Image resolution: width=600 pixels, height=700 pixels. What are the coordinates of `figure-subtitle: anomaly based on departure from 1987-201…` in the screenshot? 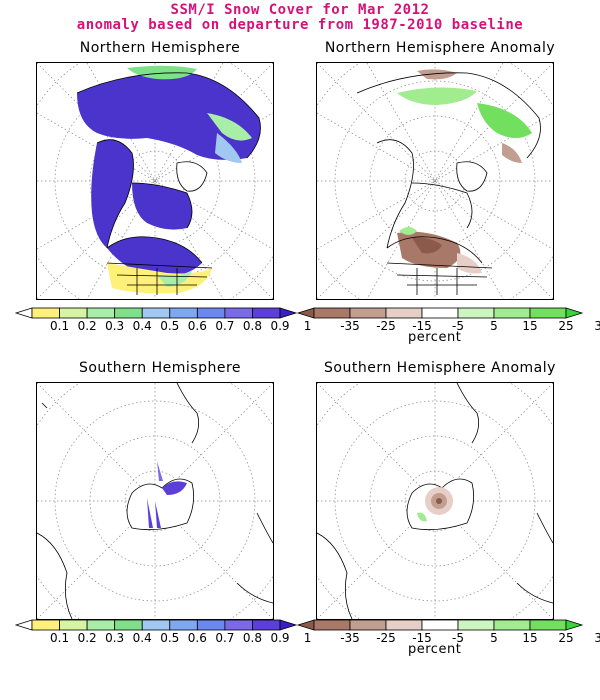 It's located at (300, 25).